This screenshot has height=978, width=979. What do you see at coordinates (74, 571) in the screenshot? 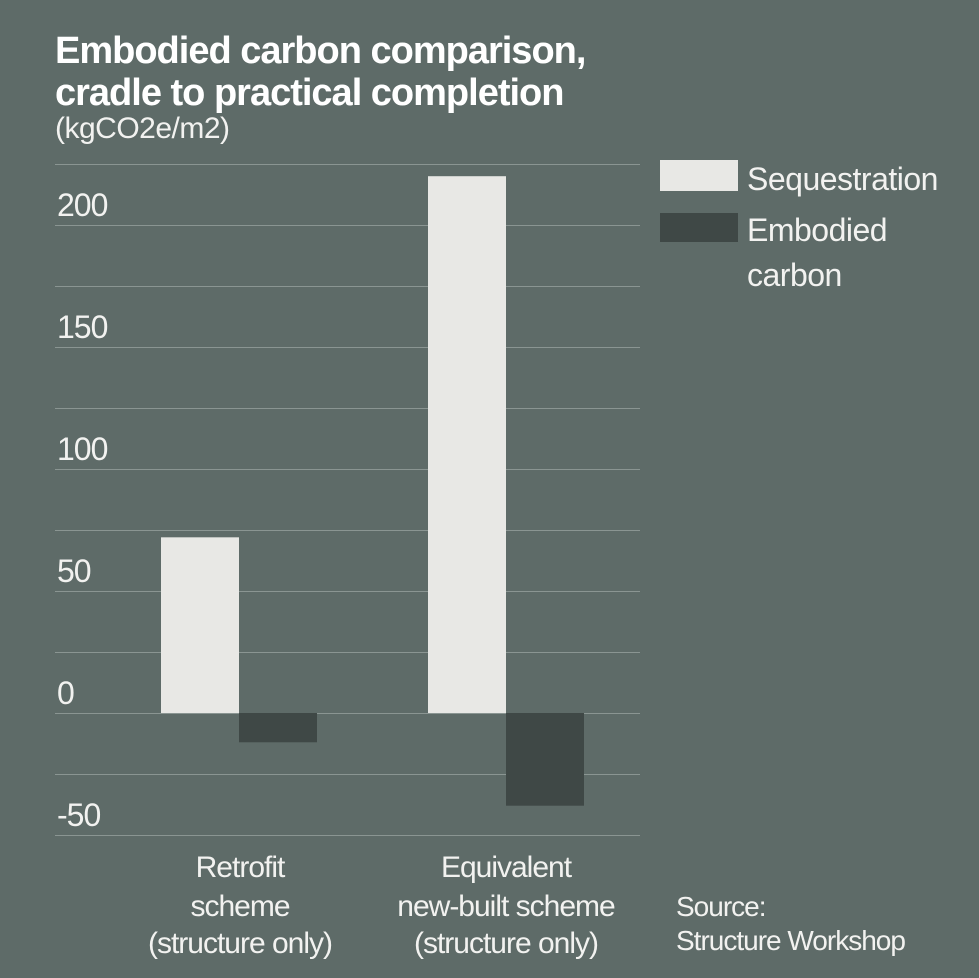
I see `y-tick-label: 50` at bounding box center [74, 571].